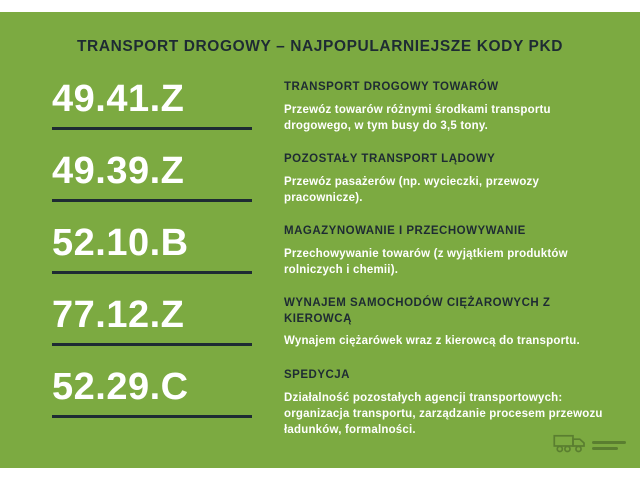  I want to click on pkd-code: 77.12.Z, so click(118, 315).